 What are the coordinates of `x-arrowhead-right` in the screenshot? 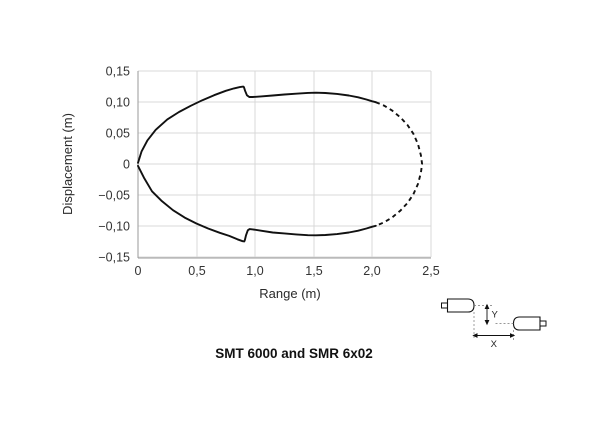 It's located at (513, 335).